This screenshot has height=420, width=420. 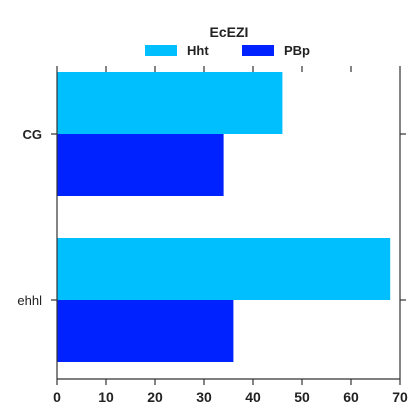 I want to click on bar-hht-ehhl, so click(x=223, y=269).